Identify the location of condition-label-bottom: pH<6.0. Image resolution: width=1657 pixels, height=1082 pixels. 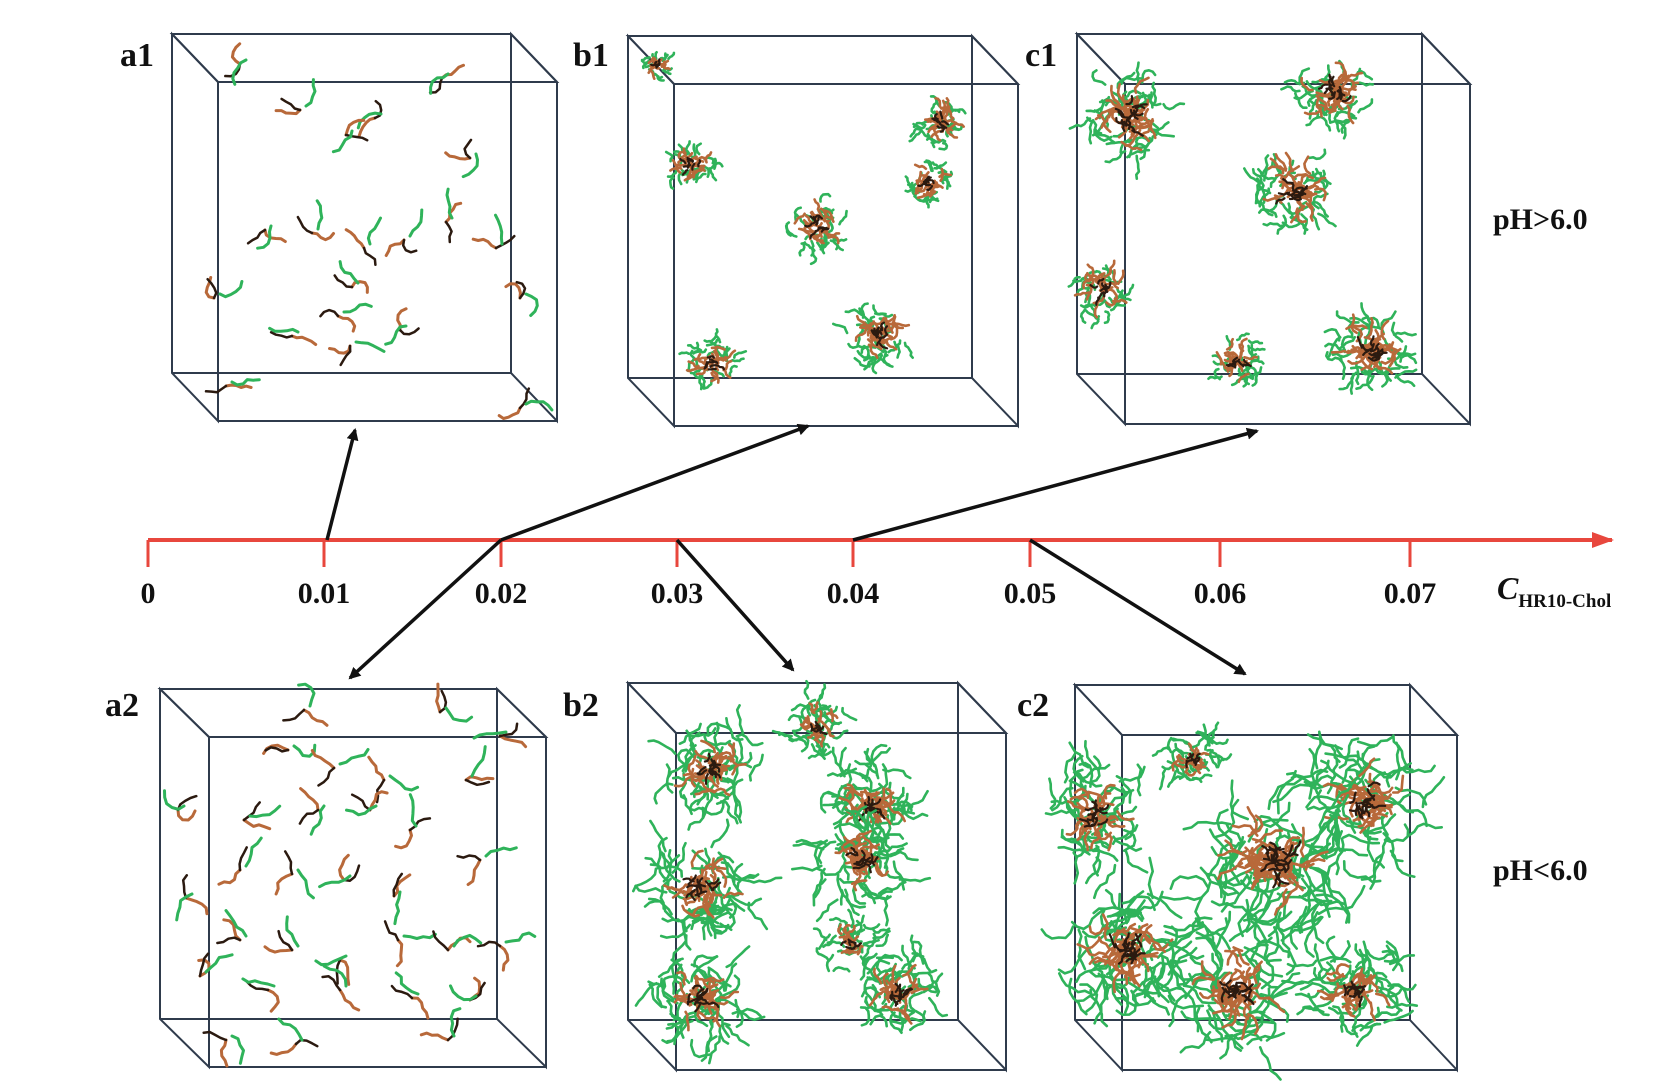
(1540, 870).